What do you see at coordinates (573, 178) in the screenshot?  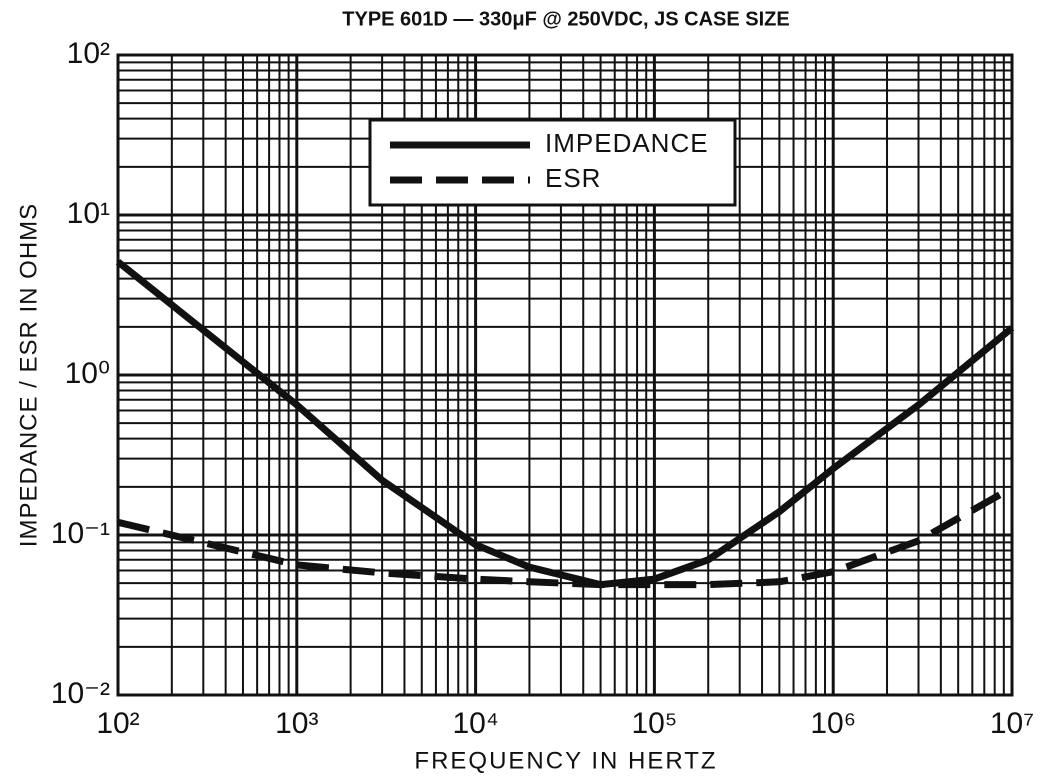 I see `legend-label: ESR` at bounding box center [573, 178].